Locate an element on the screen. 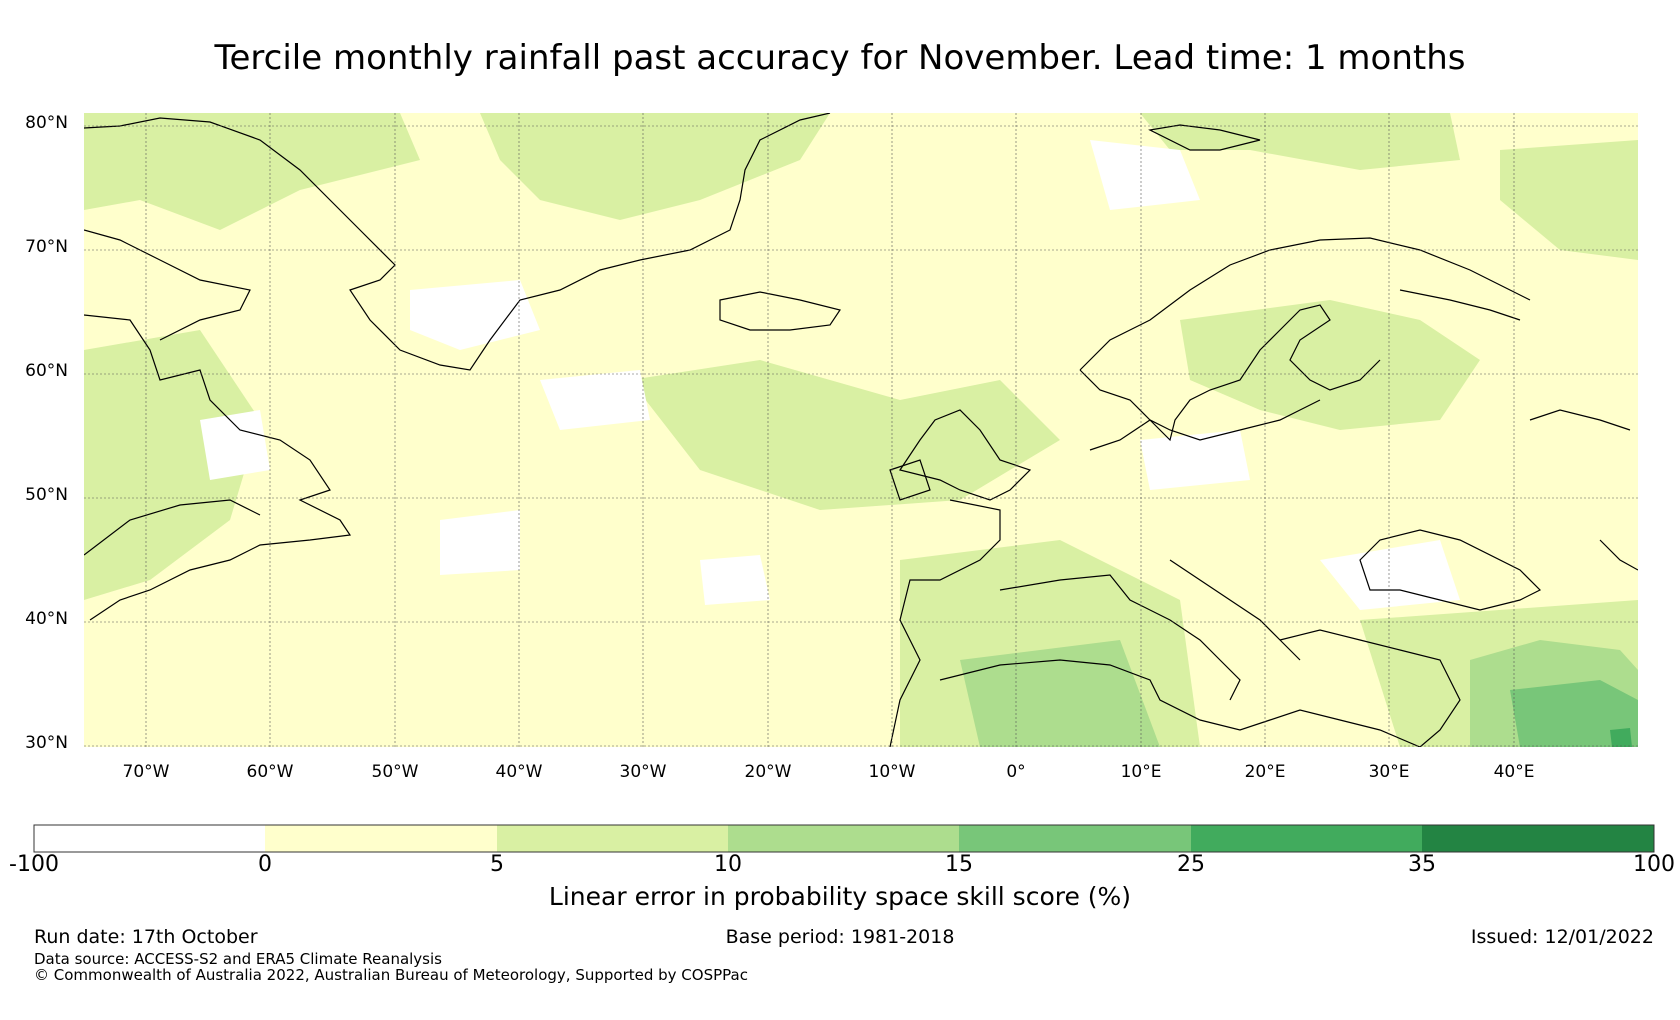 Image resolution: width=1680 pixels, height=1020 pixels. lon-label-60w: 60°W is located at coordinates (270, 772).